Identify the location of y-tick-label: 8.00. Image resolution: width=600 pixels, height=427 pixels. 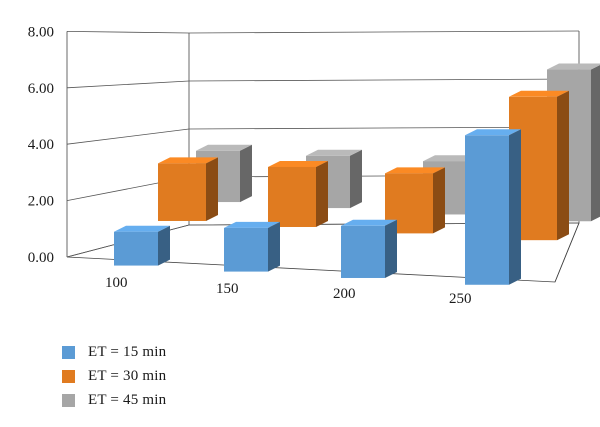
(41, 32).